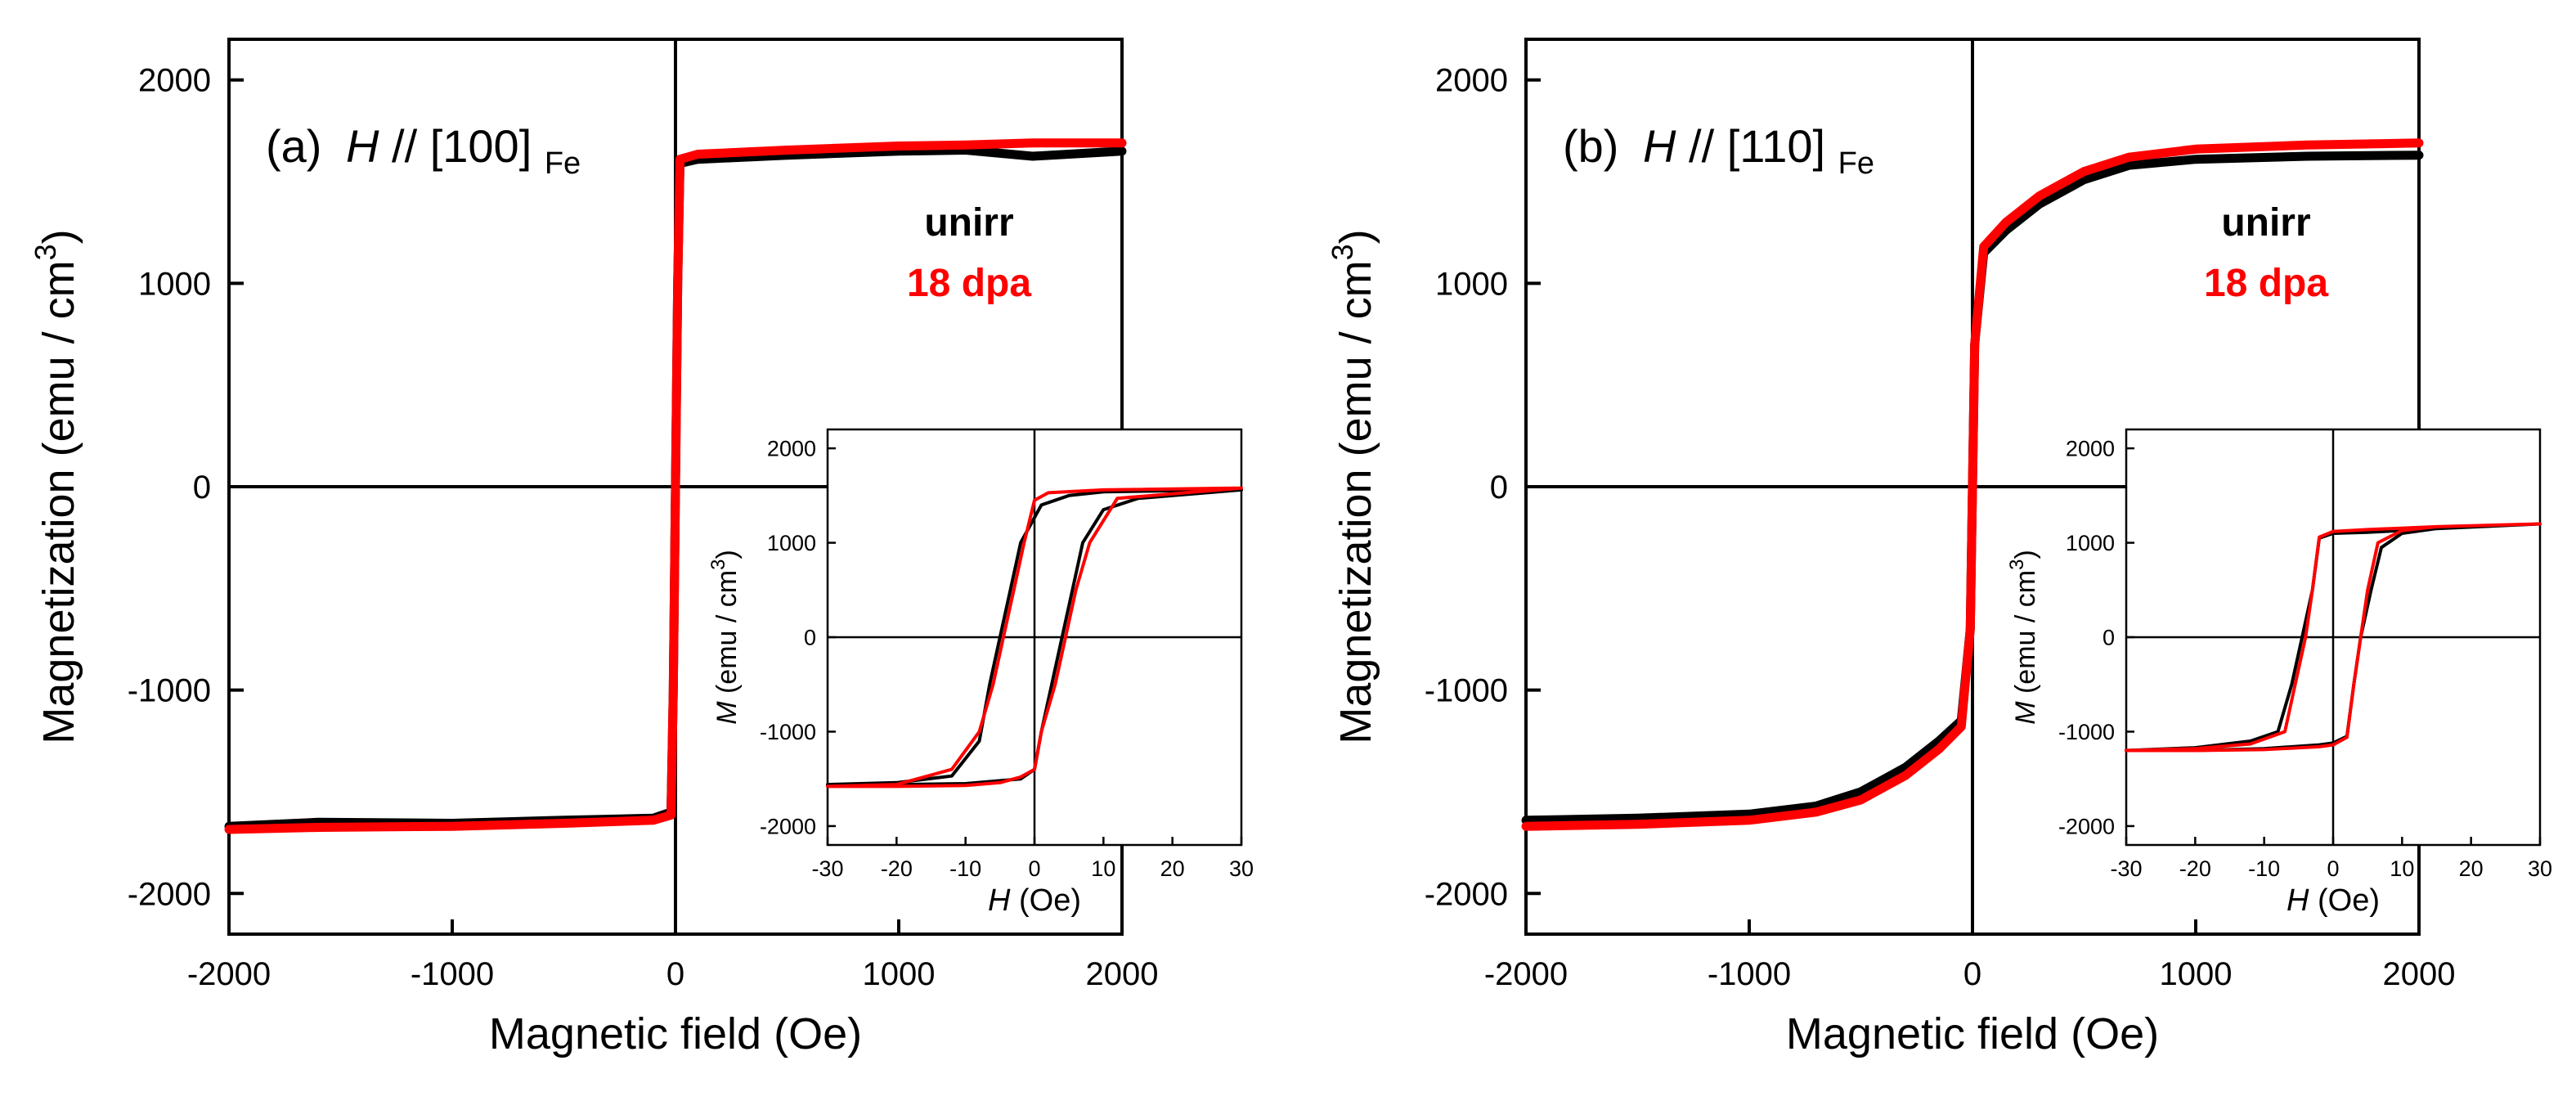  Describe the element at coordinates (424, 150) in the screenshot. I see `panel-annotation: (a) H // [100] Fe` at that location.